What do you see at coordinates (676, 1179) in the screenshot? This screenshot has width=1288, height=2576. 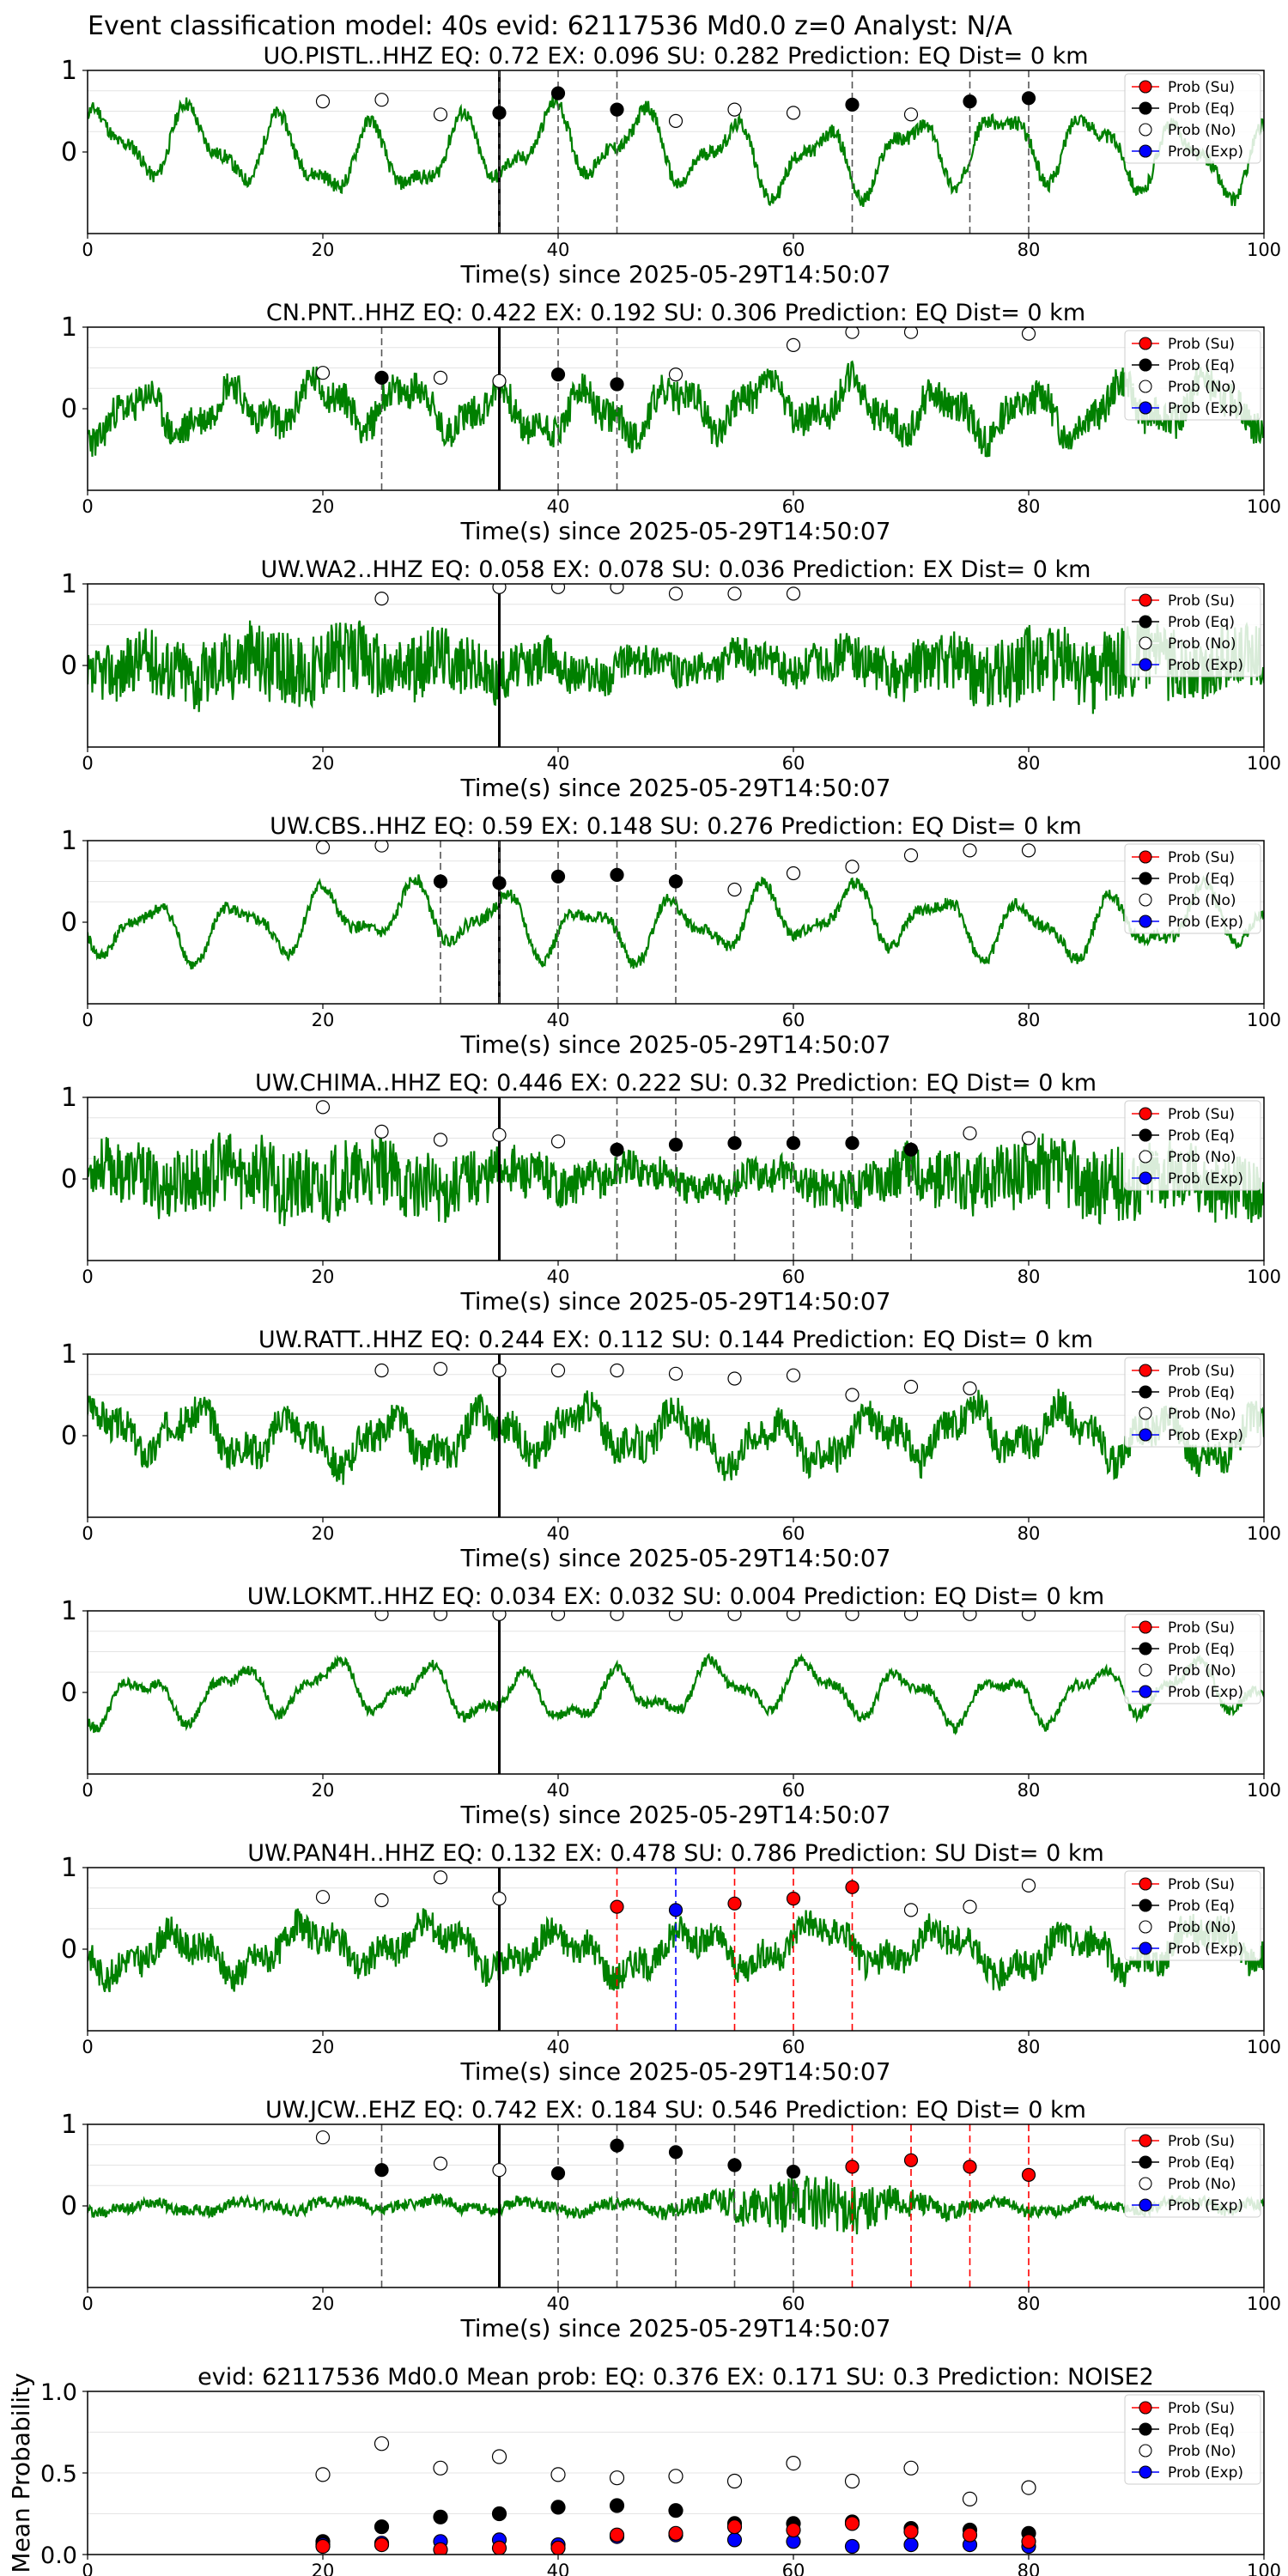 I see `plot-area` at bounding box center [676, 1179].